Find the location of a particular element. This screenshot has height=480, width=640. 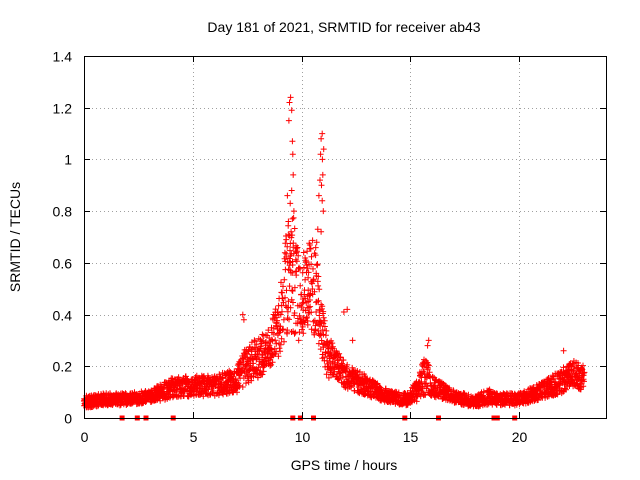

y-tick-label: 0.2 is located at coordinates (63, 367).